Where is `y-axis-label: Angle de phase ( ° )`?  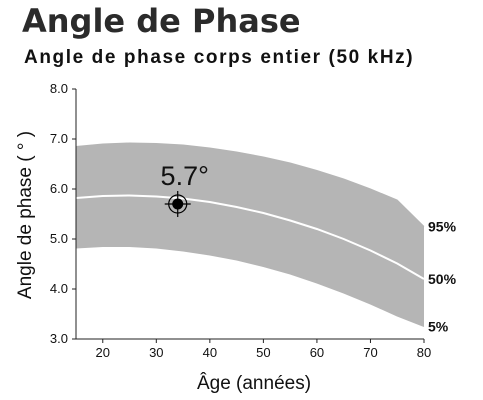 y-axis-label: Angle de phase ( ° ) is located at coordinates (25, 215).